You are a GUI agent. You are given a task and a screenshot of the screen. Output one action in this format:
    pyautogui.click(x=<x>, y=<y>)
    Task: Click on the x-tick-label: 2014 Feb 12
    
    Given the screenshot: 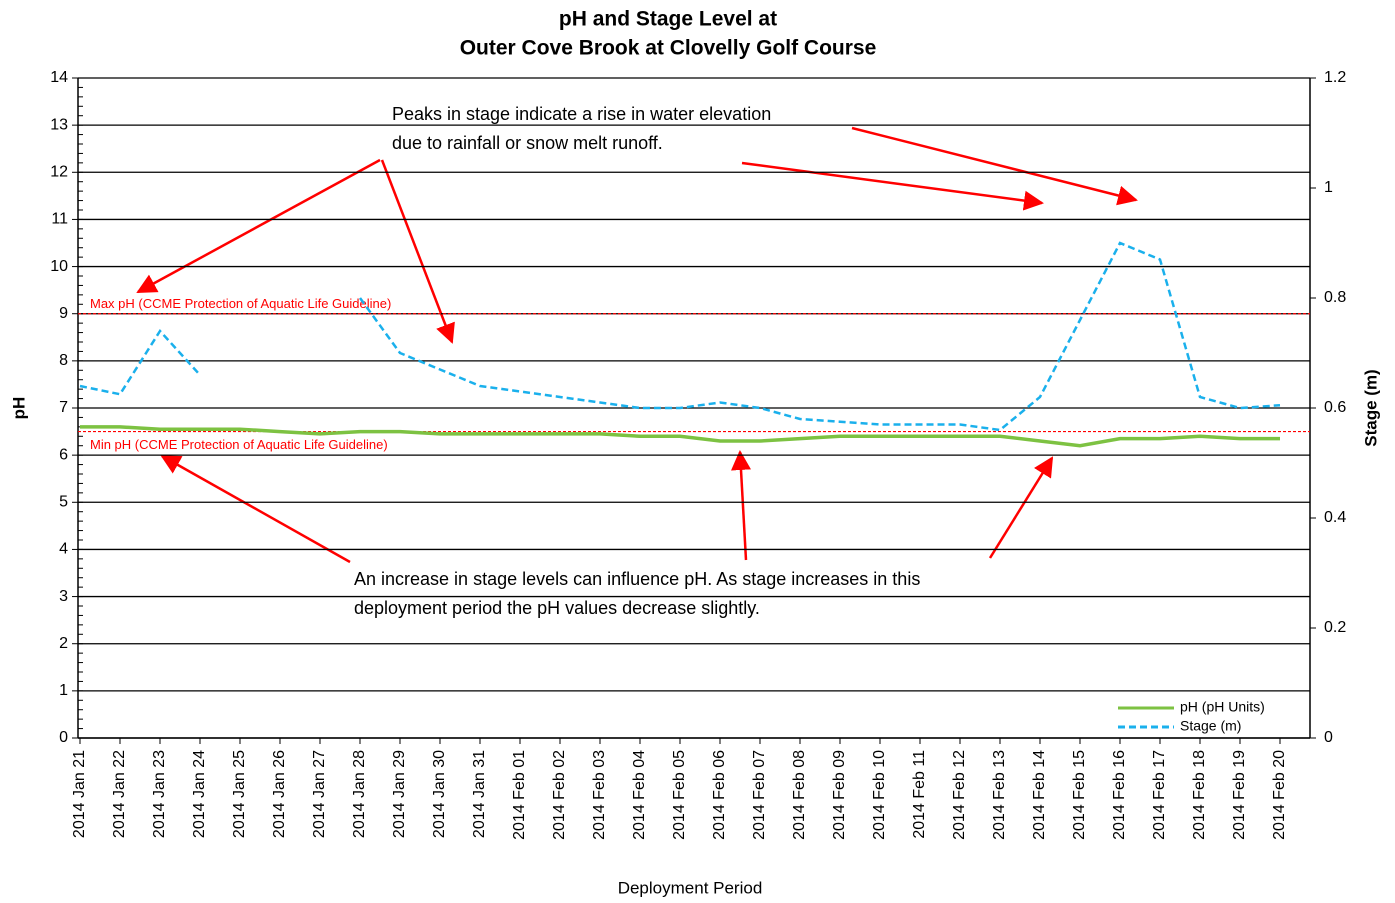 What is the action you would take?
    pyautogui.click(x=959, y=795)
    